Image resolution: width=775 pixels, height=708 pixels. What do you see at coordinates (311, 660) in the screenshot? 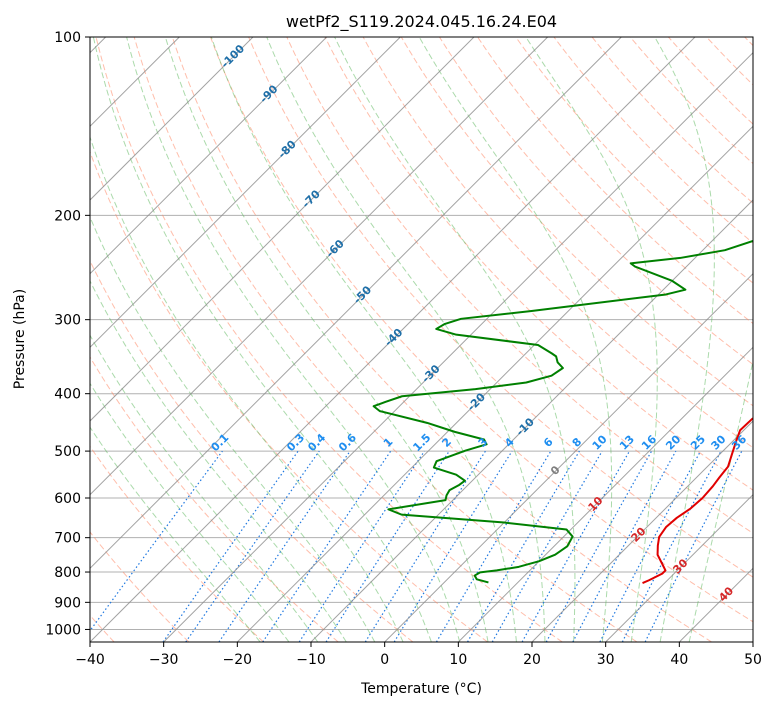
I see `x-tick-label: −10` at bounding box center [311, 660].